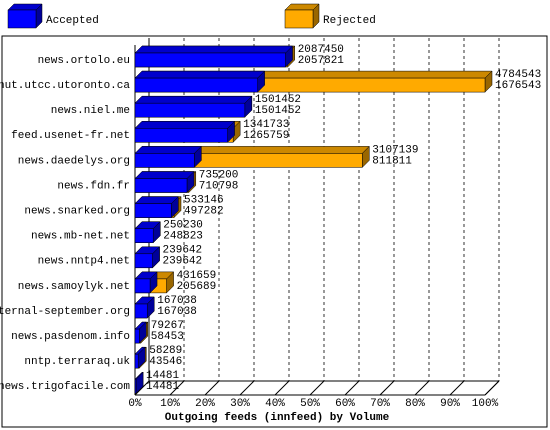 The width and height of the screenshot is (550, 430). What do you see at coordinates (84, 262) in the screenshot?
I see `y-tick-label: news.nntp4.net` at bounding box center [84, 262].